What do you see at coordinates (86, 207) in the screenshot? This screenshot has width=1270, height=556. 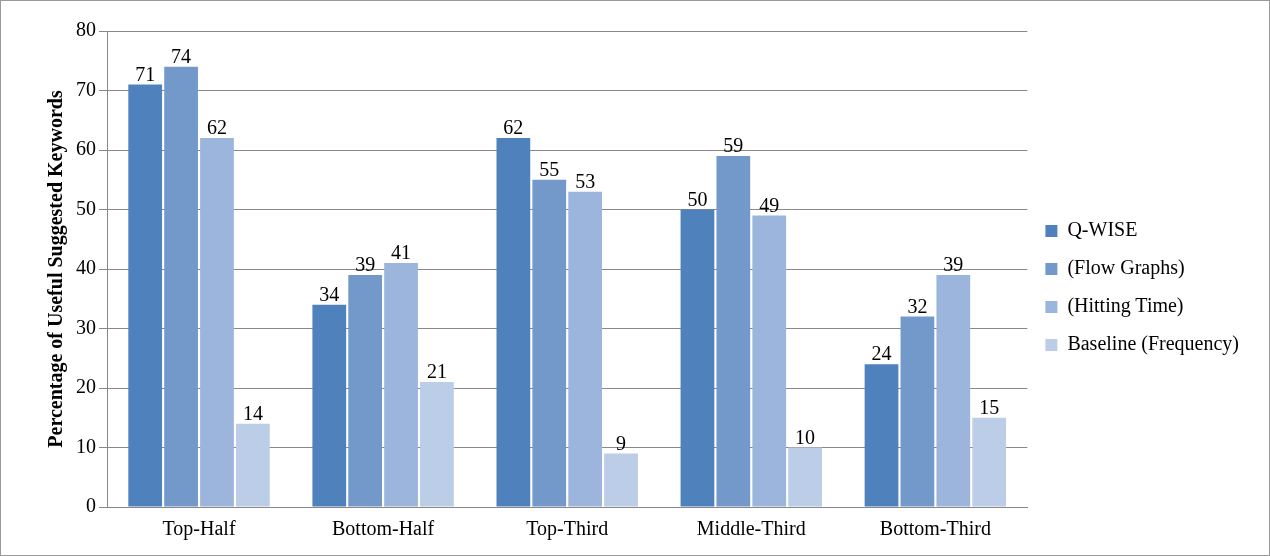 I see `y-tick-label: 50` at bounding box center [86, 207].